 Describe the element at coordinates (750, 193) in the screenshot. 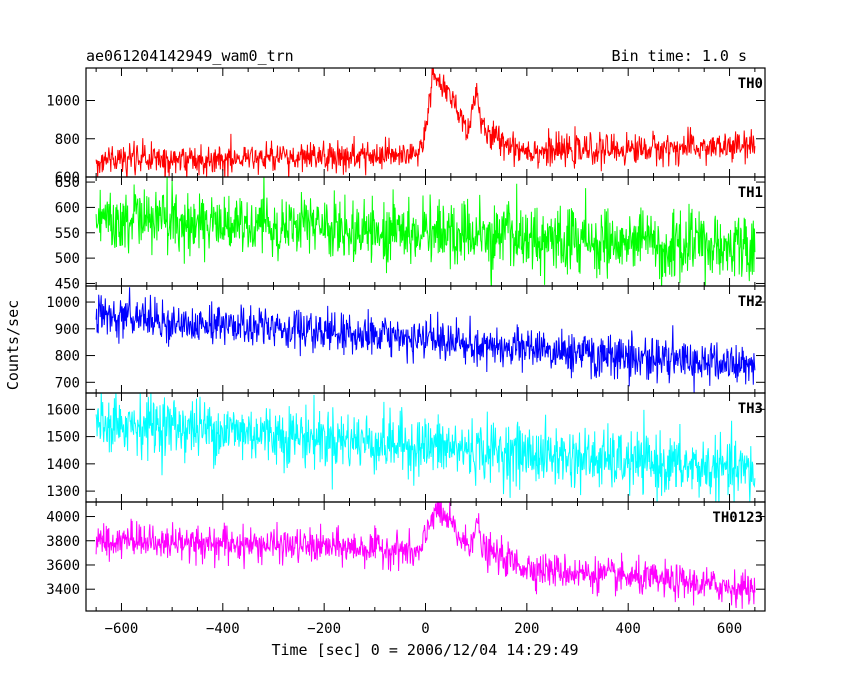

I see `panel-label: TH1` at that location.